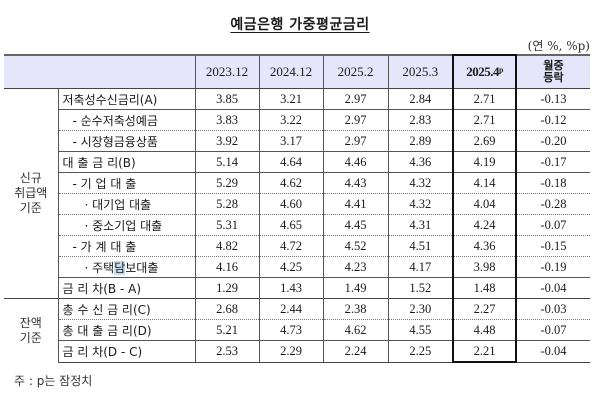 The image size is (600, 401). Describe the element at coordinates (420, 141) in the screenshot. I see `cell: 2.89` at that location.